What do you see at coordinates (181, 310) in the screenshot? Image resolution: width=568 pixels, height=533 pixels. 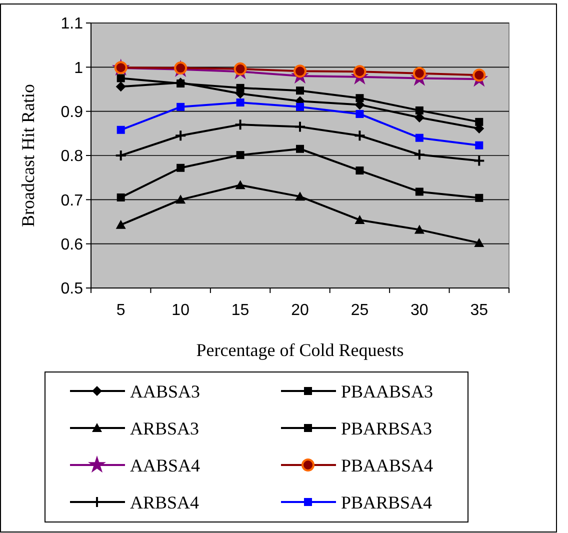 I see `x-tick-label: 10` at bounding box center [181, 310].